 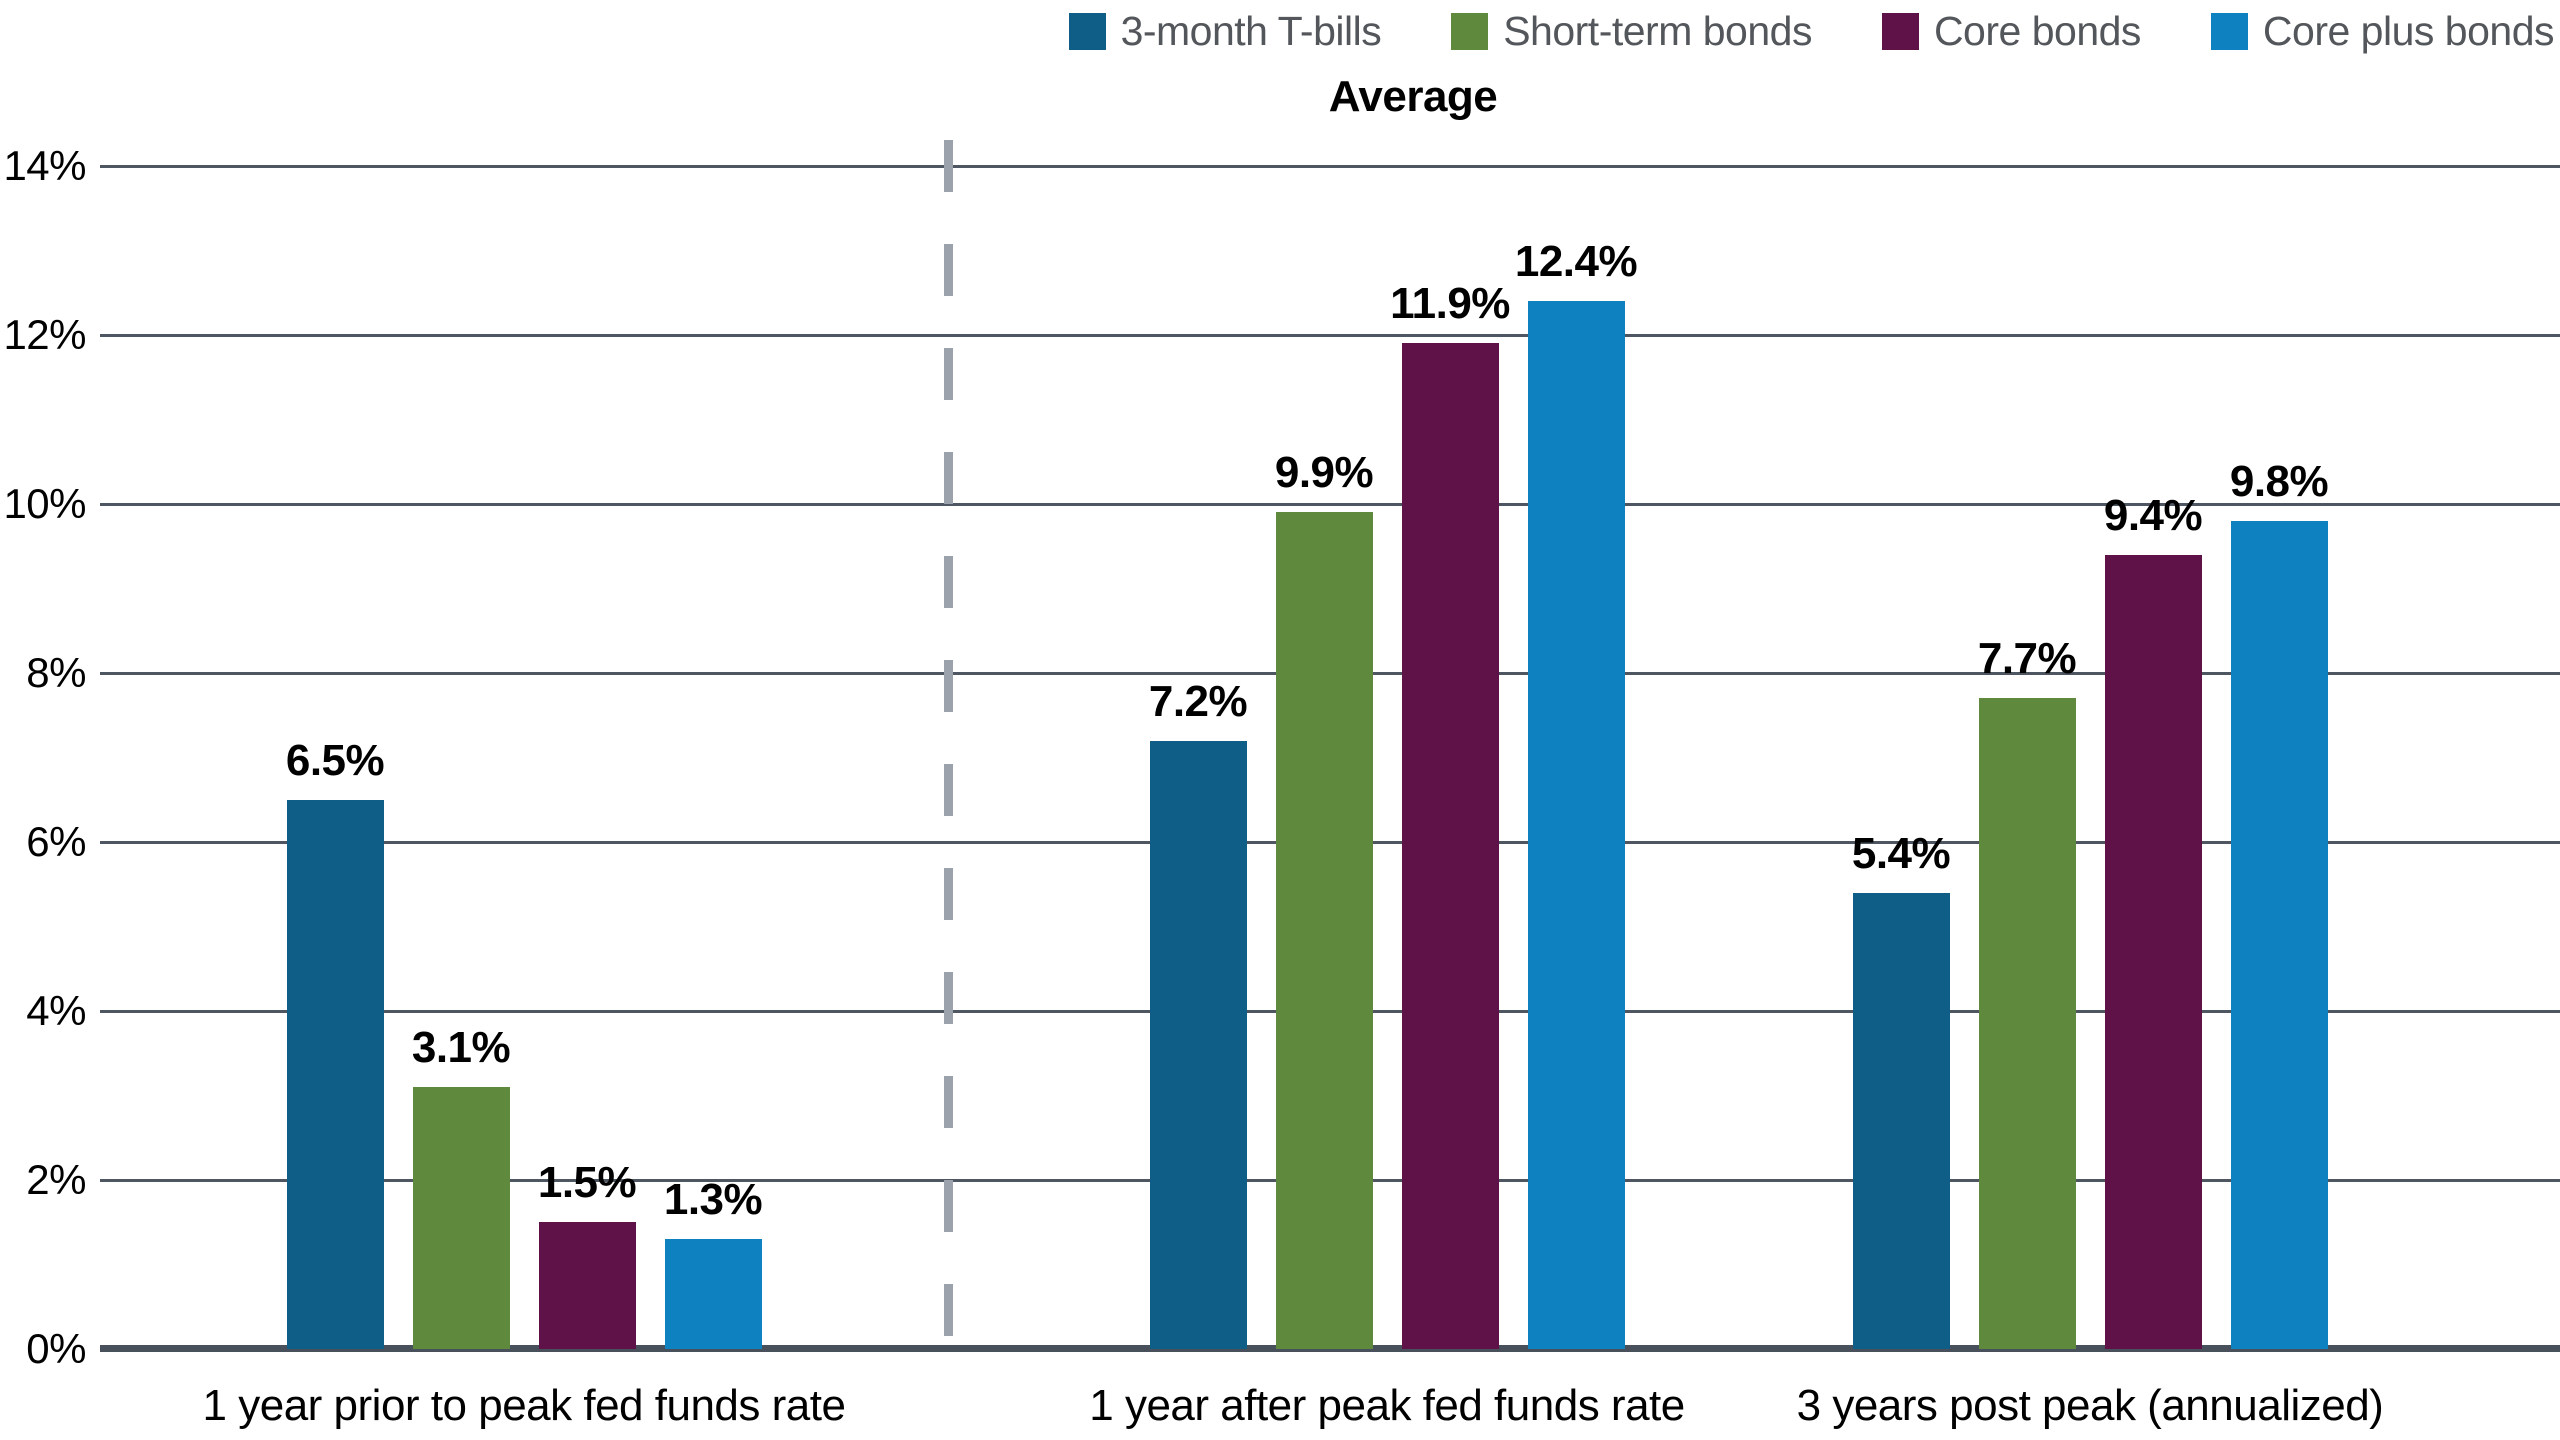 What do you see at coordinates (44, 503) in the screenshot?
I see `y-tick-label: 10%` at bounding box center [44, 503].